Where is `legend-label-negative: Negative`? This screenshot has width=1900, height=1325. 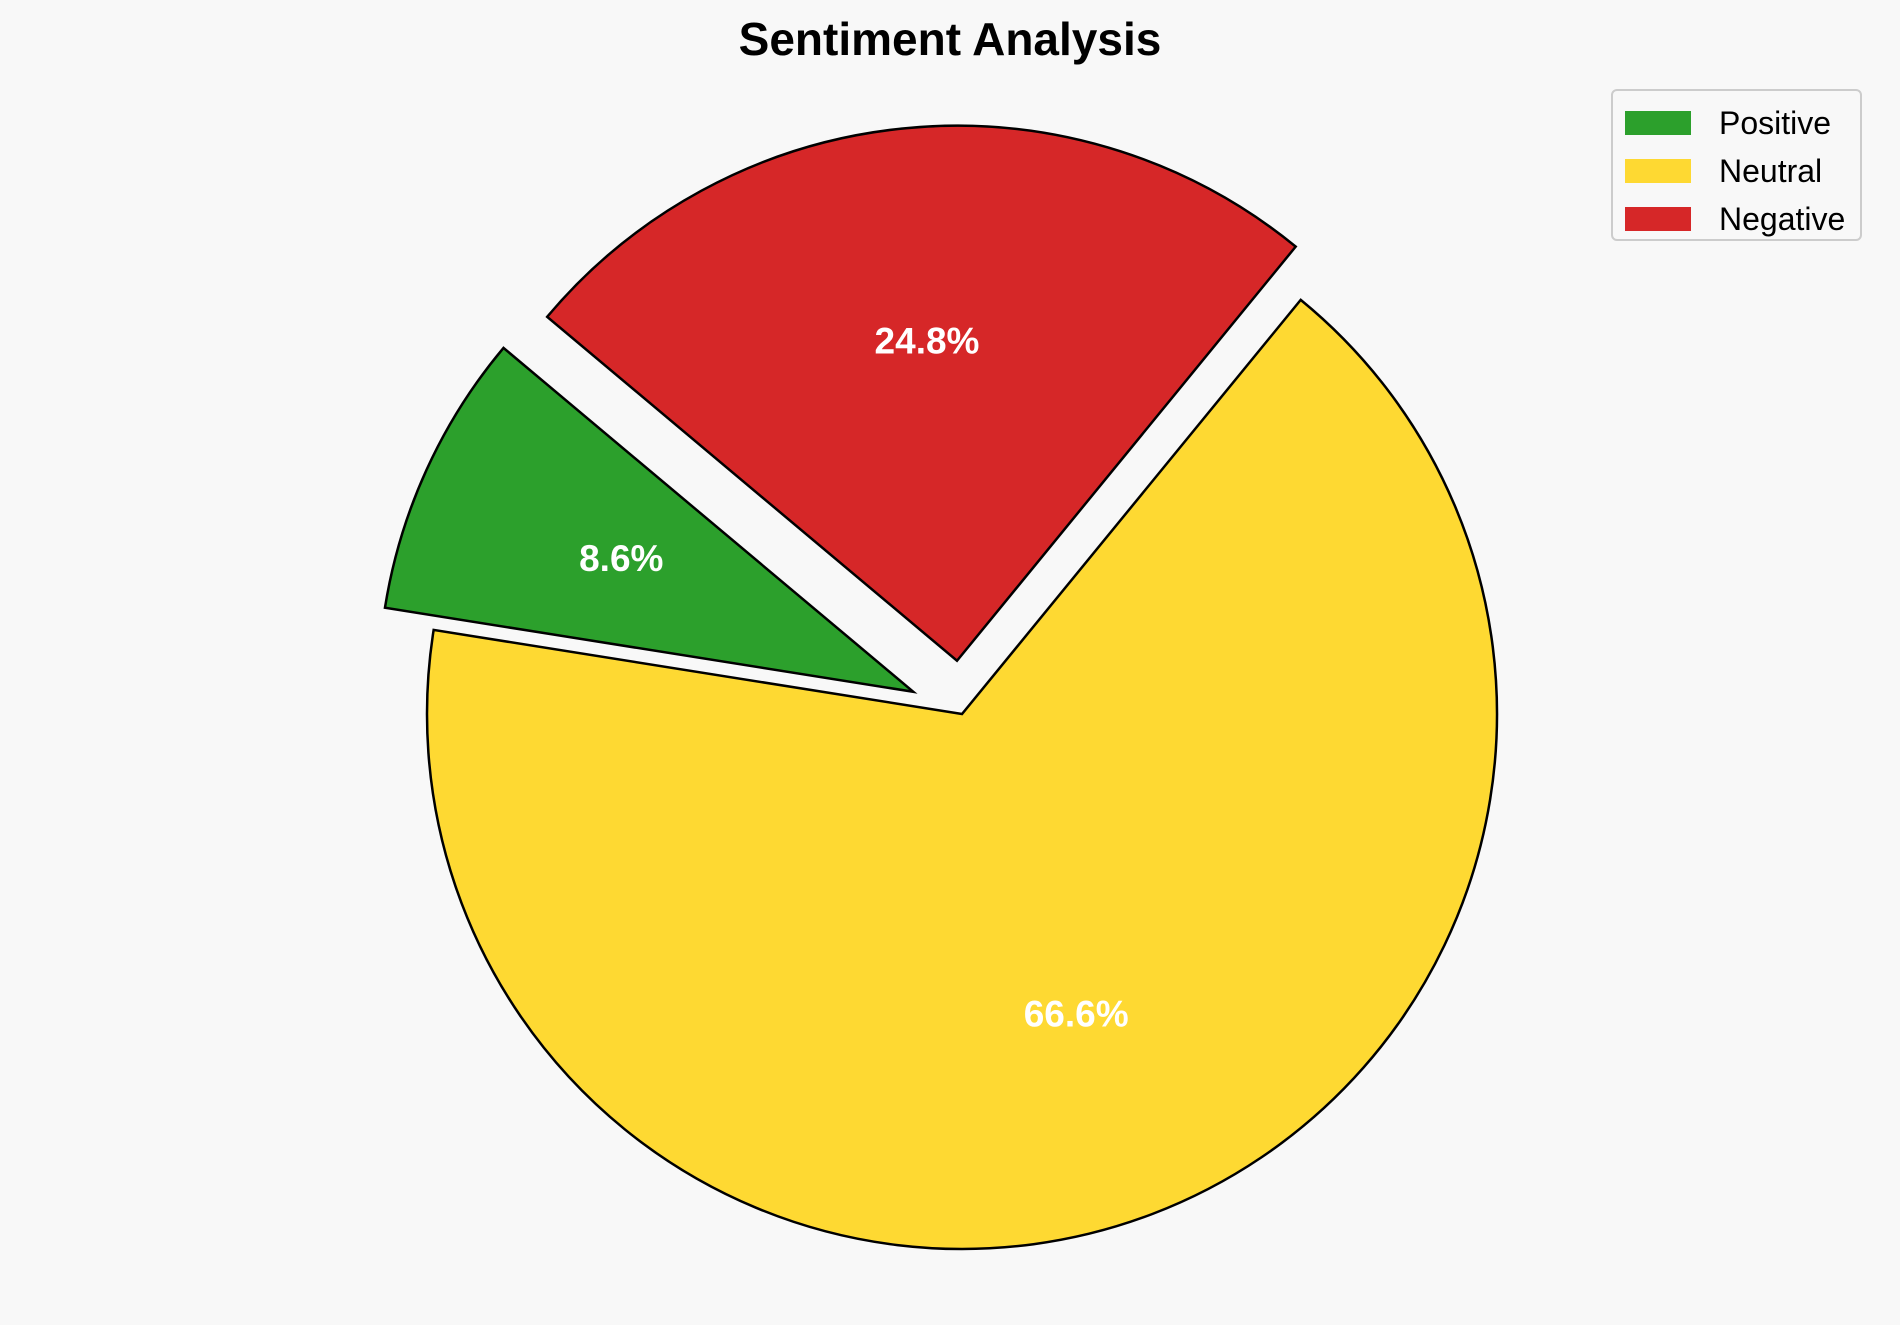
legend-label-negative: Negative is located at coordinates (1782, 218).